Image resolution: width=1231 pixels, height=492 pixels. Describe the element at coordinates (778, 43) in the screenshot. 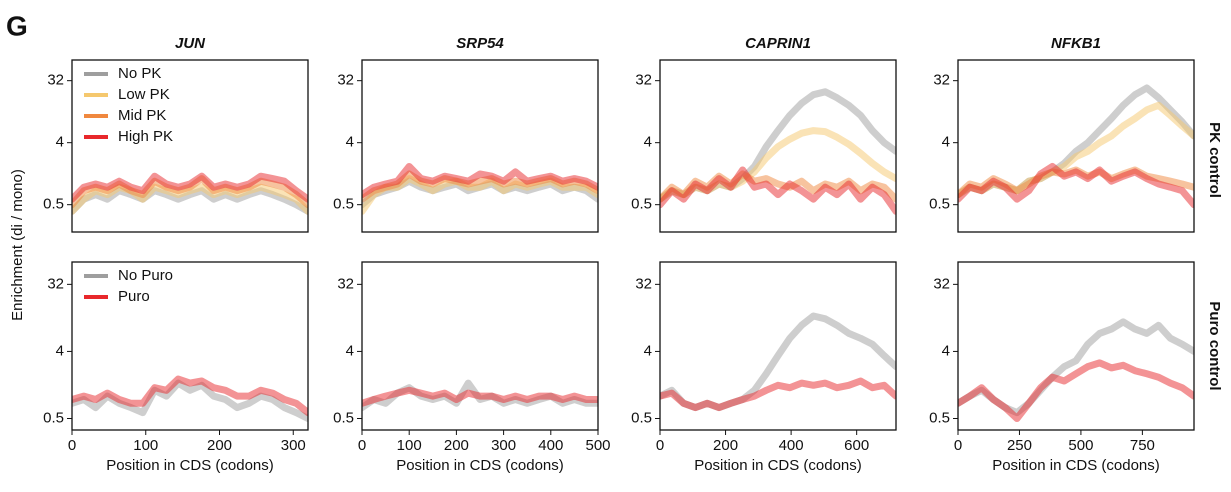

I see `panel-title: CAPRIN1` at that location.